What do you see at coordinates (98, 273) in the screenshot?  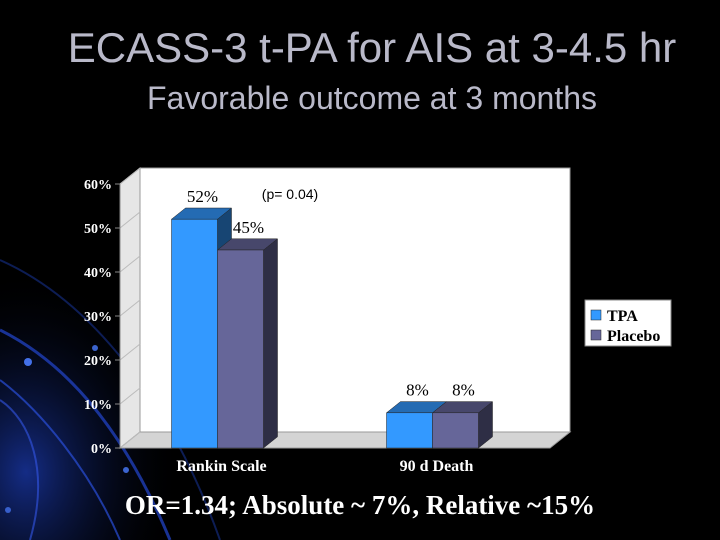 I see `y-tick-label: 40%` at bounding box center [98, 273].